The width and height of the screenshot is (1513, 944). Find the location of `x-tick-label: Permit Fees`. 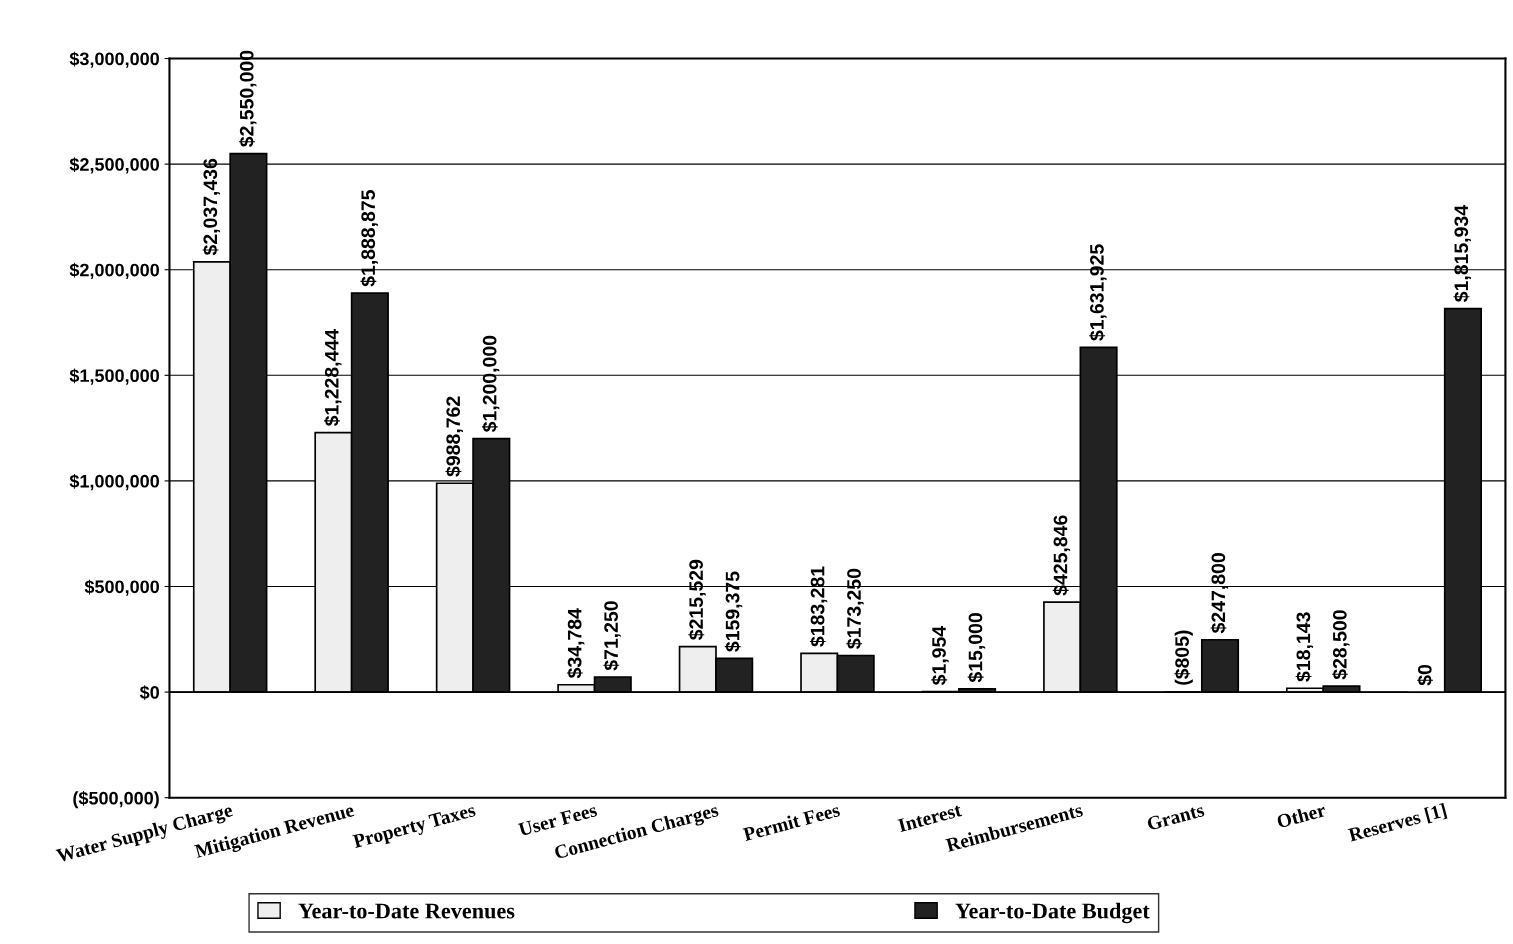

x-tick-label: Permit Fees is located at coordinates (791, 822).